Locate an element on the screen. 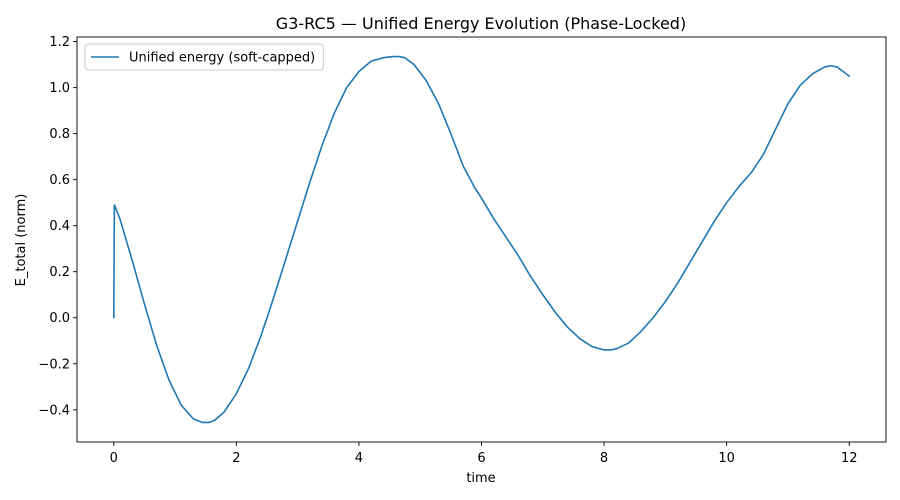  y-tick-label: 1.0 is located at coordinates (59, 88).